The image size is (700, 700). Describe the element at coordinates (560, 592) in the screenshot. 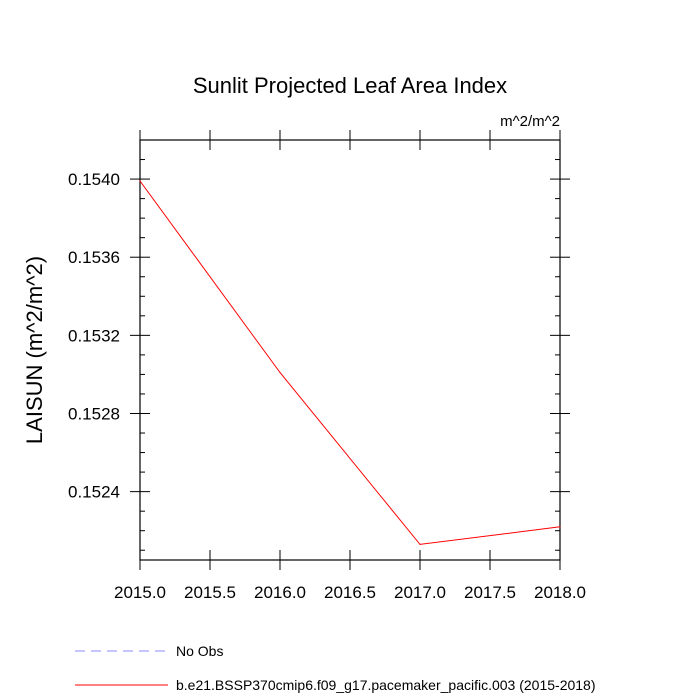

I see `x-tick-label: 2018.0` at that location.